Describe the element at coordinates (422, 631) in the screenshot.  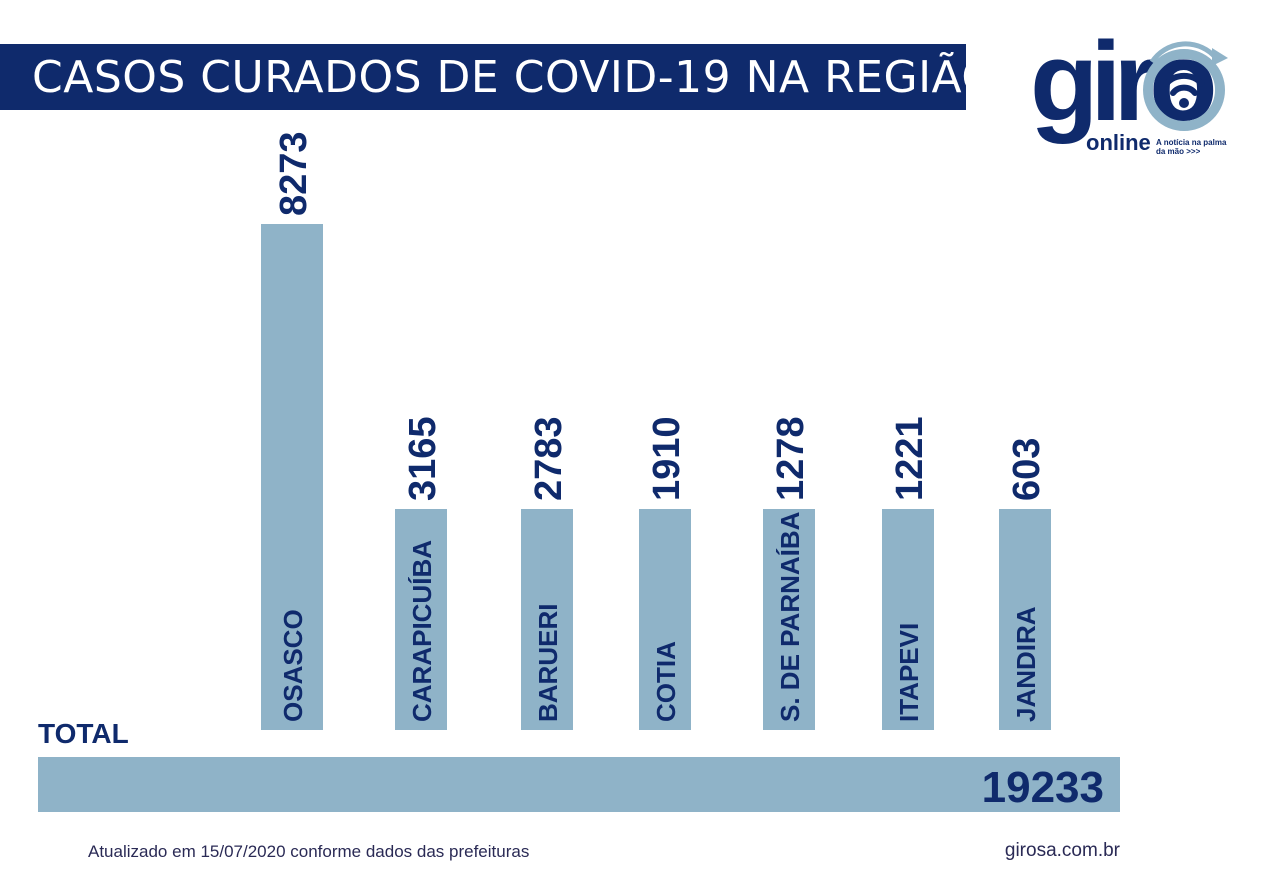
I see `bar-category-label-1: CARAPICUÍBA` at that location.